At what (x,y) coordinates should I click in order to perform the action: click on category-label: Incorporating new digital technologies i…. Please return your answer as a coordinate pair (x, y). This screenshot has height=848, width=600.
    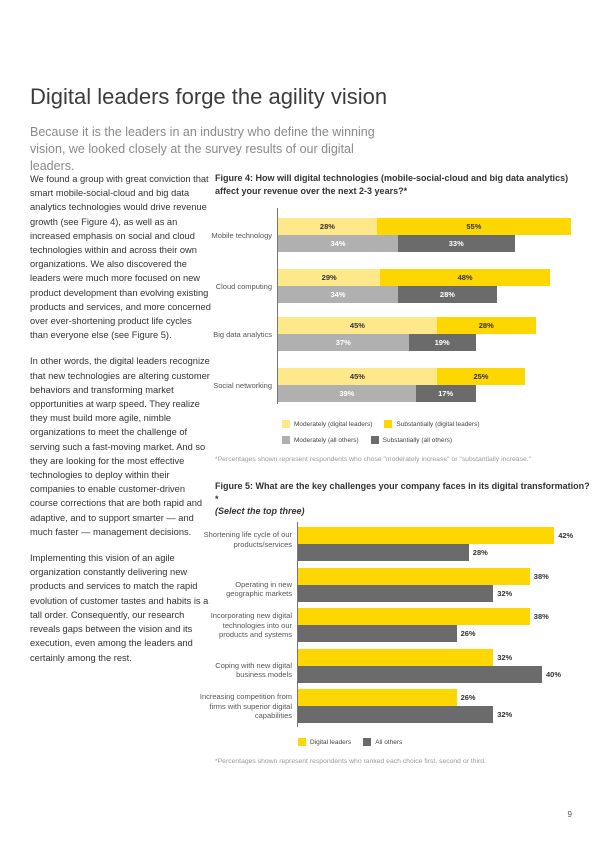
    Looking at the image, I should click on (251, 625).